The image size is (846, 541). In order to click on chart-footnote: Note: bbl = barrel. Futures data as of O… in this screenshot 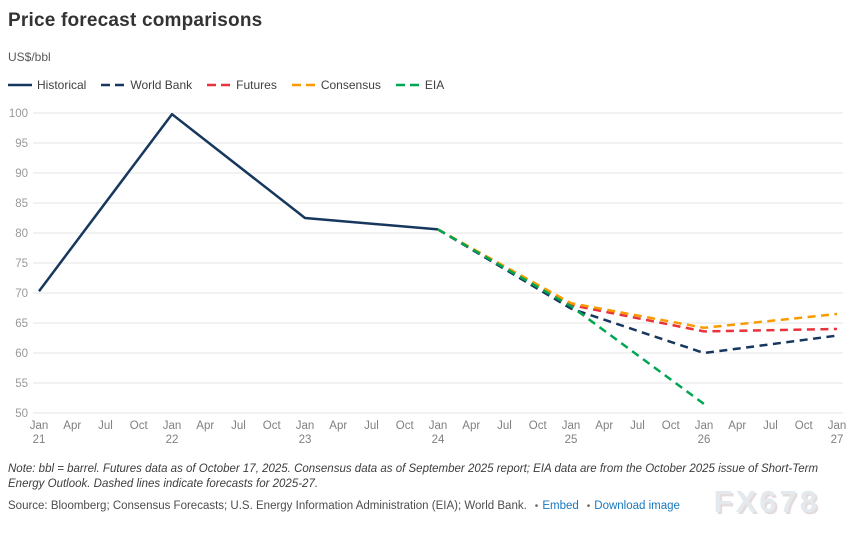, I will do `click(413, 476)`.